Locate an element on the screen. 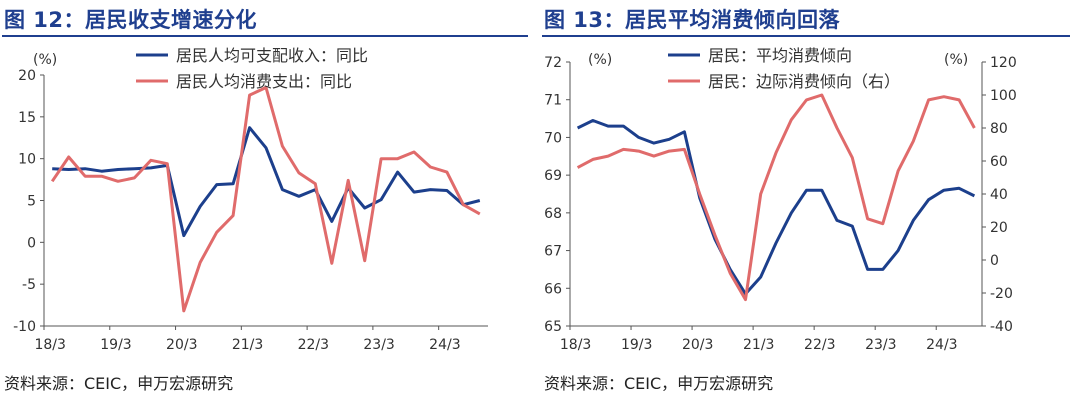 Image resolution: width=1080 pixels, height=400 pixels. y-tick-label: 68 is located at coordinates (553, 214).